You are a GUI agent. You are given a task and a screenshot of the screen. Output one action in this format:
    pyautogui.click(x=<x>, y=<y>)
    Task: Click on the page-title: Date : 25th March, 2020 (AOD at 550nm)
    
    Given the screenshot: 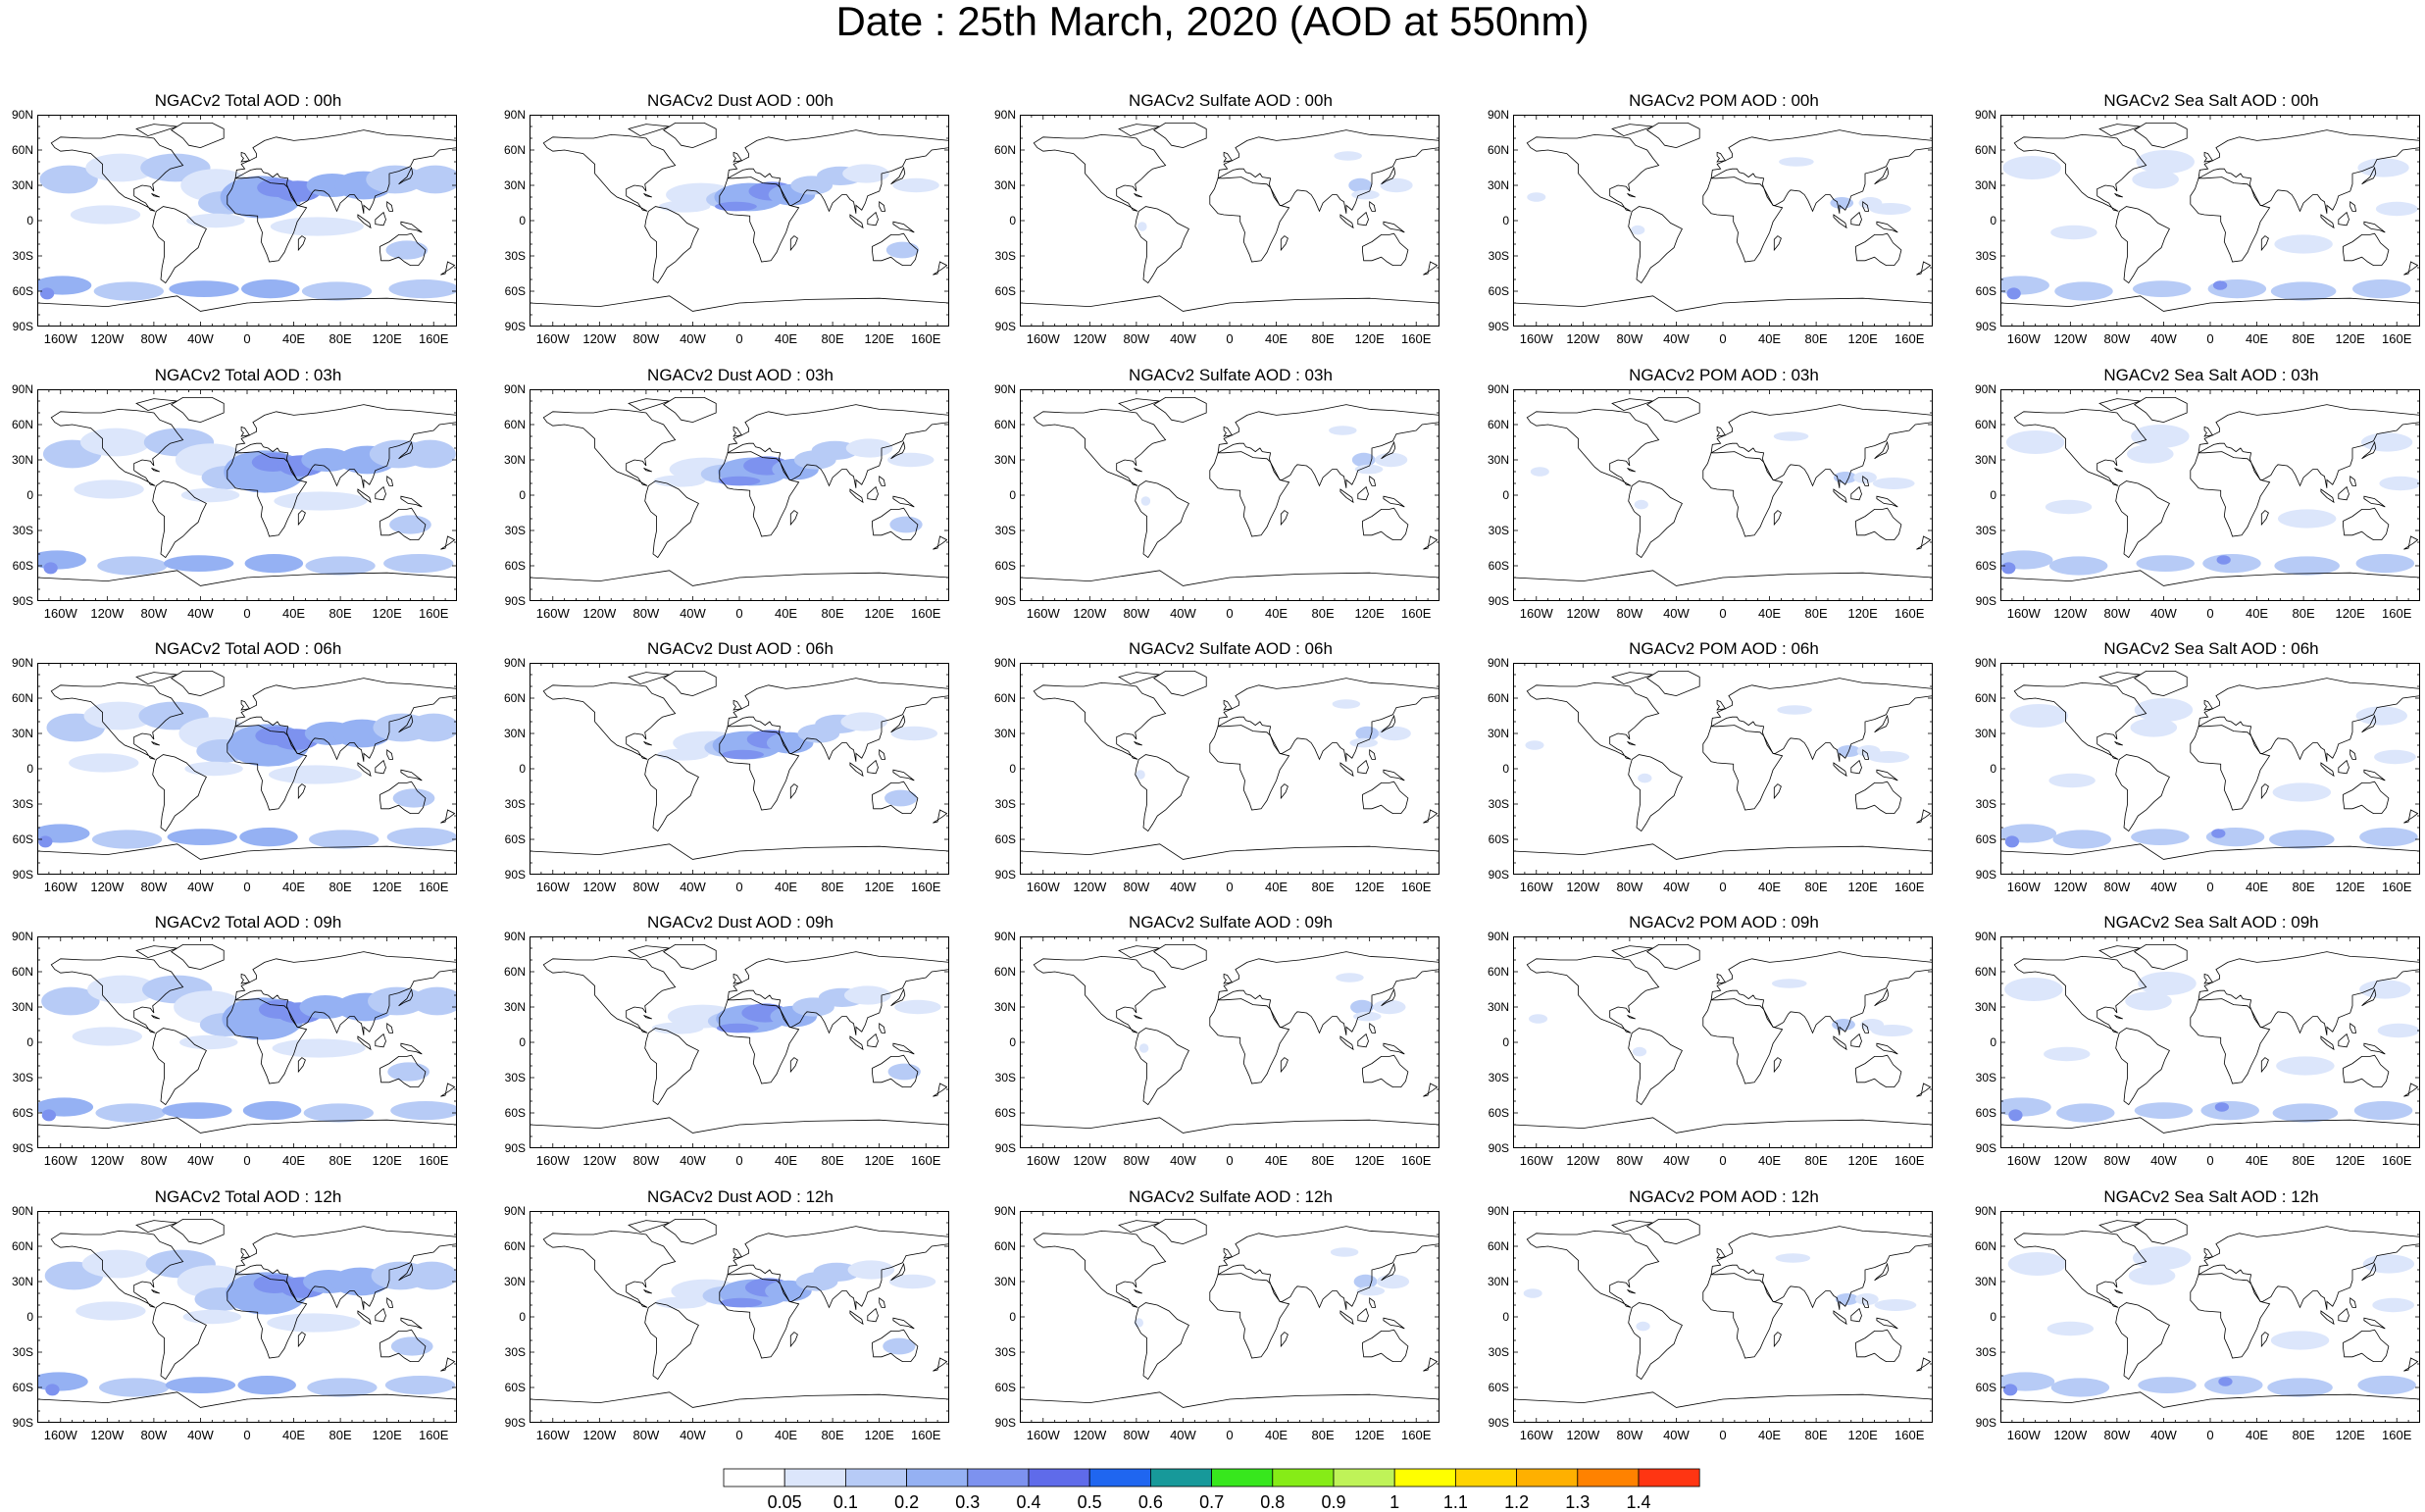 What is the action you would take?
    pyautogui.click(x=1212, y=22)
    